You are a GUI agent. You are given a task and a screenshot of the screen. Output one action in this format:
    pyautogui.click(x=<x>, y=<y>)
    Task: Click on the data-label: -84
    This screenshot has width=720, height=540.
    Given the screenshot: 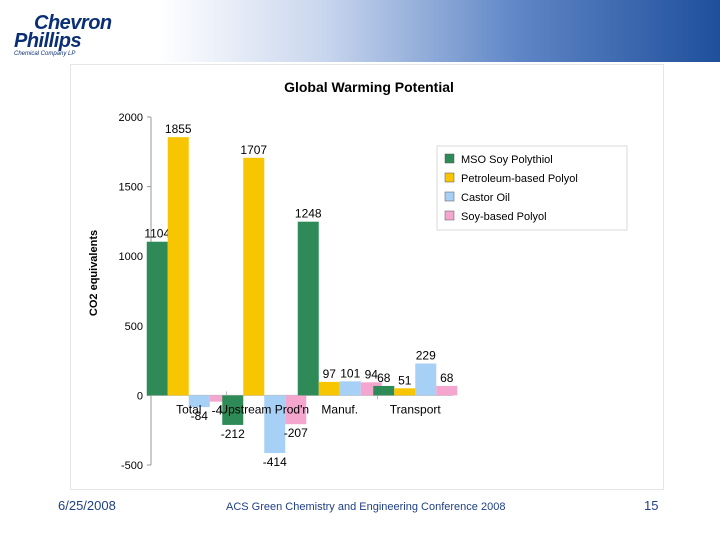 What is the action you would take?
    pyautogui.click(x=200, y=416)
    